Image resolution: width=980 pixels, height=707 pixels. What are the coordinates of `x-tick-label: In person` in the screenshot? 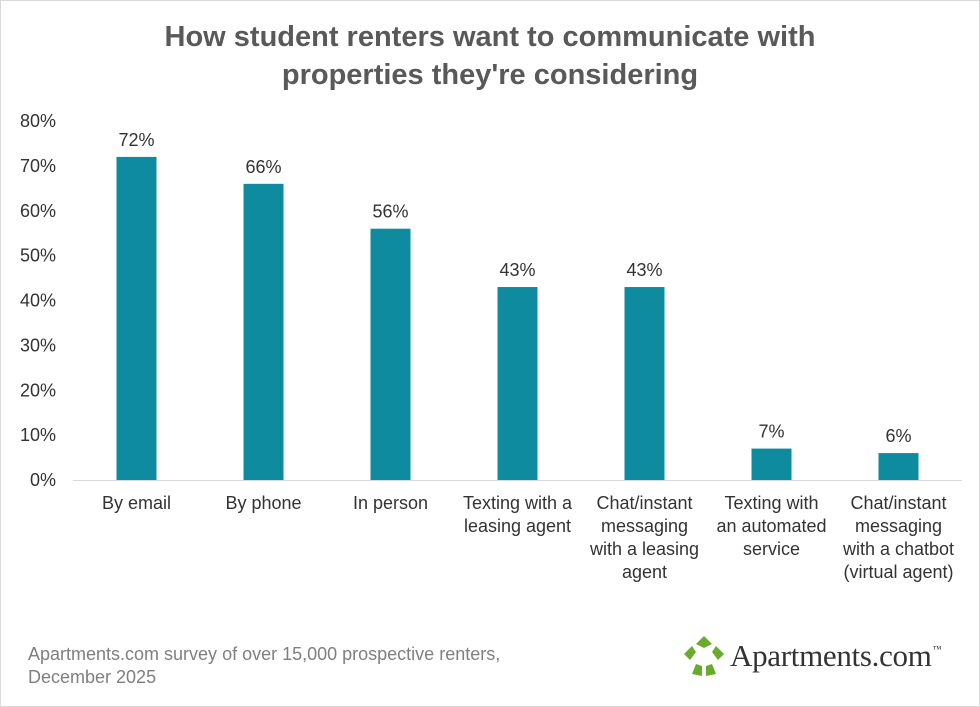 It's located at (390, 503).